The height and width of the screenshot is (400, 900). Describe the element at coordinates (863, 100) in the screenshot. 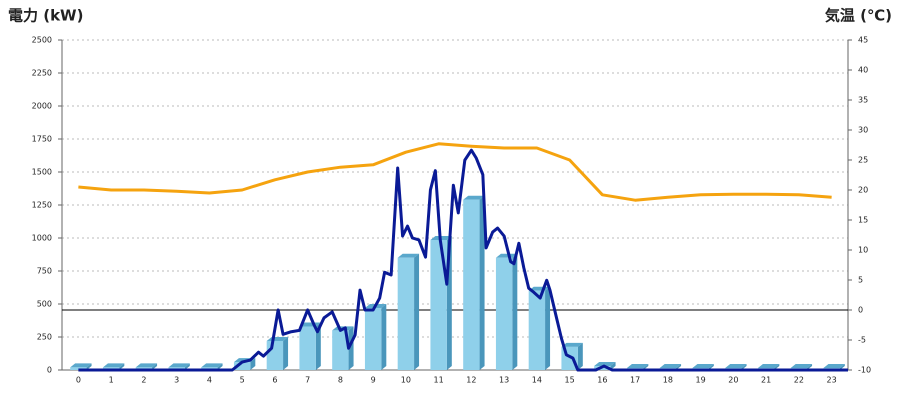

I see `y2-tick-label: 35` at that location.